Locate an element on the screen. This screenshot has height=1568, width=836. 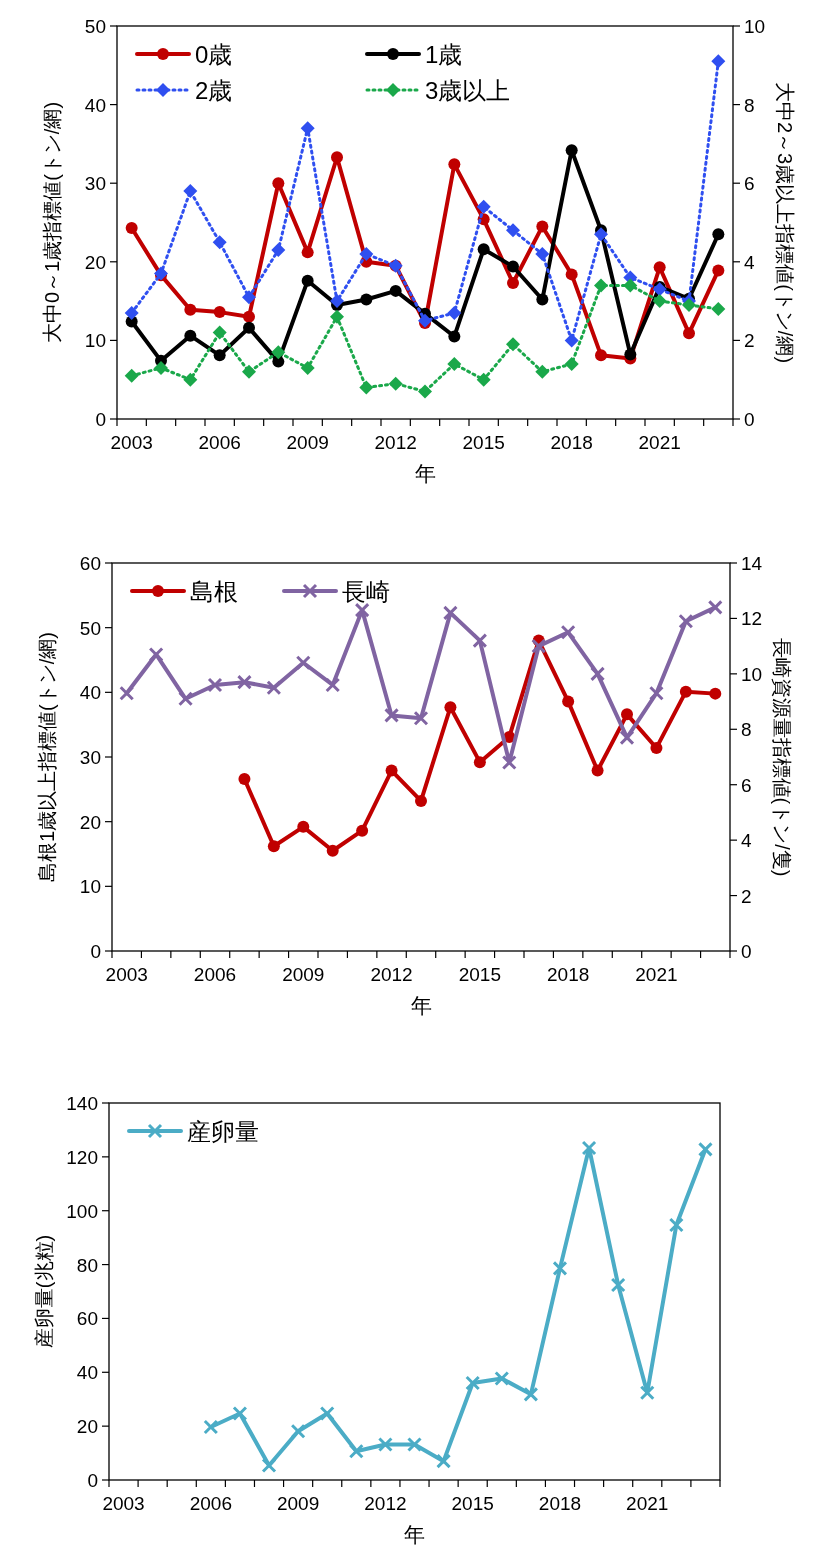
y-axis-title: 島根1歳以上指標値(トン/網) is located at coordinates (47, 757).